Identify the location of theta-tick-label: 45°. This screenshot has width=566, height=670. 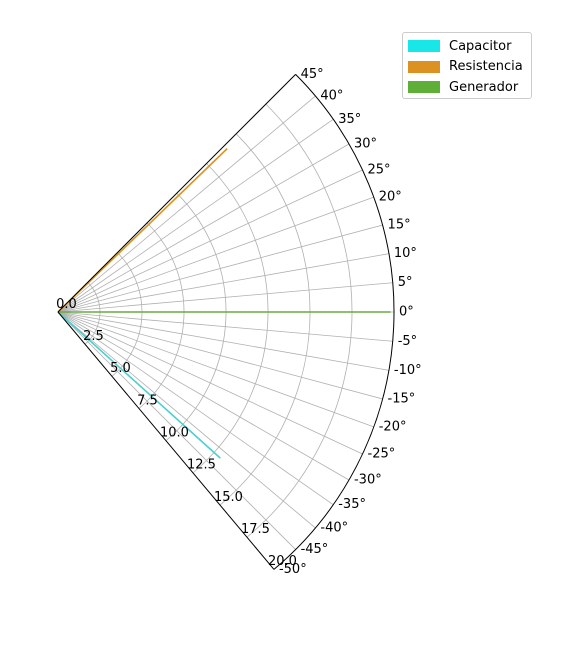
(312, 74).